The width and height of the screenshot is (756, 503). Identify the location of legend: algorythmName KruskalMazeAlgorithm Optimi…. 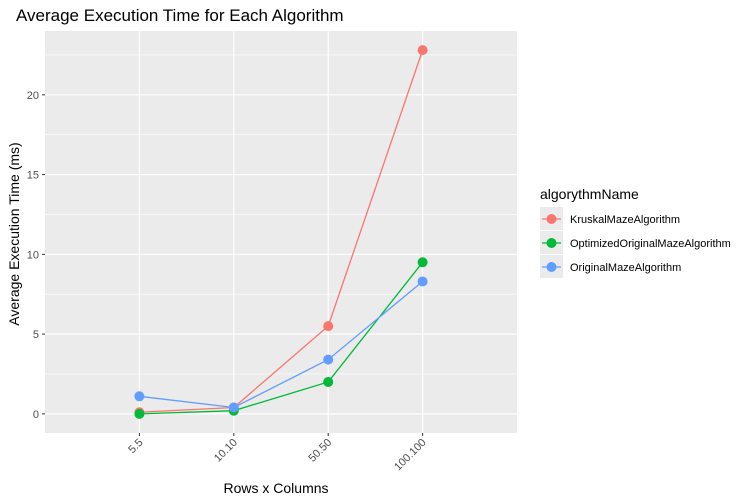
(635, 232).